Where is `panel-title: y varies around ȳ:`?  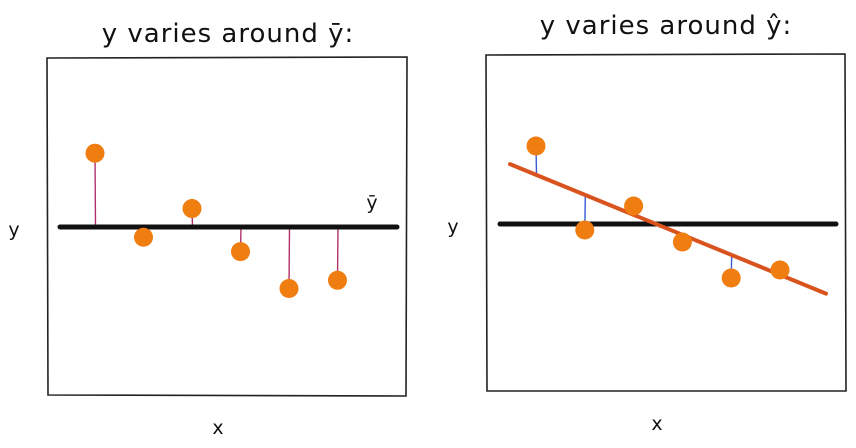 panel-title: y varies around ȳ: is located at coordinates (228, 34).